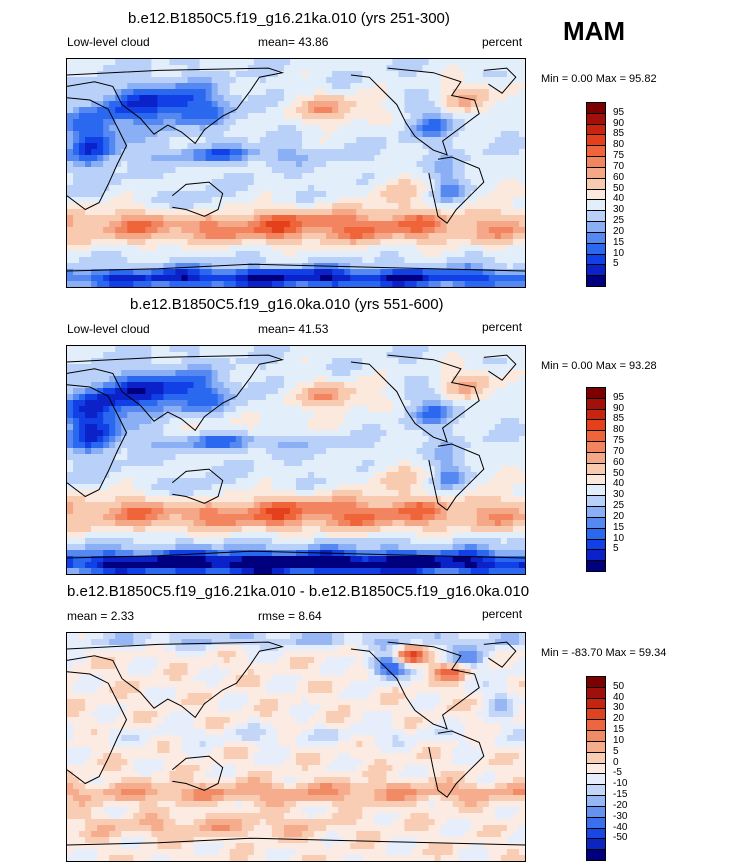  I want to click on colorbar-tick-label: 80, so click(619, 145).